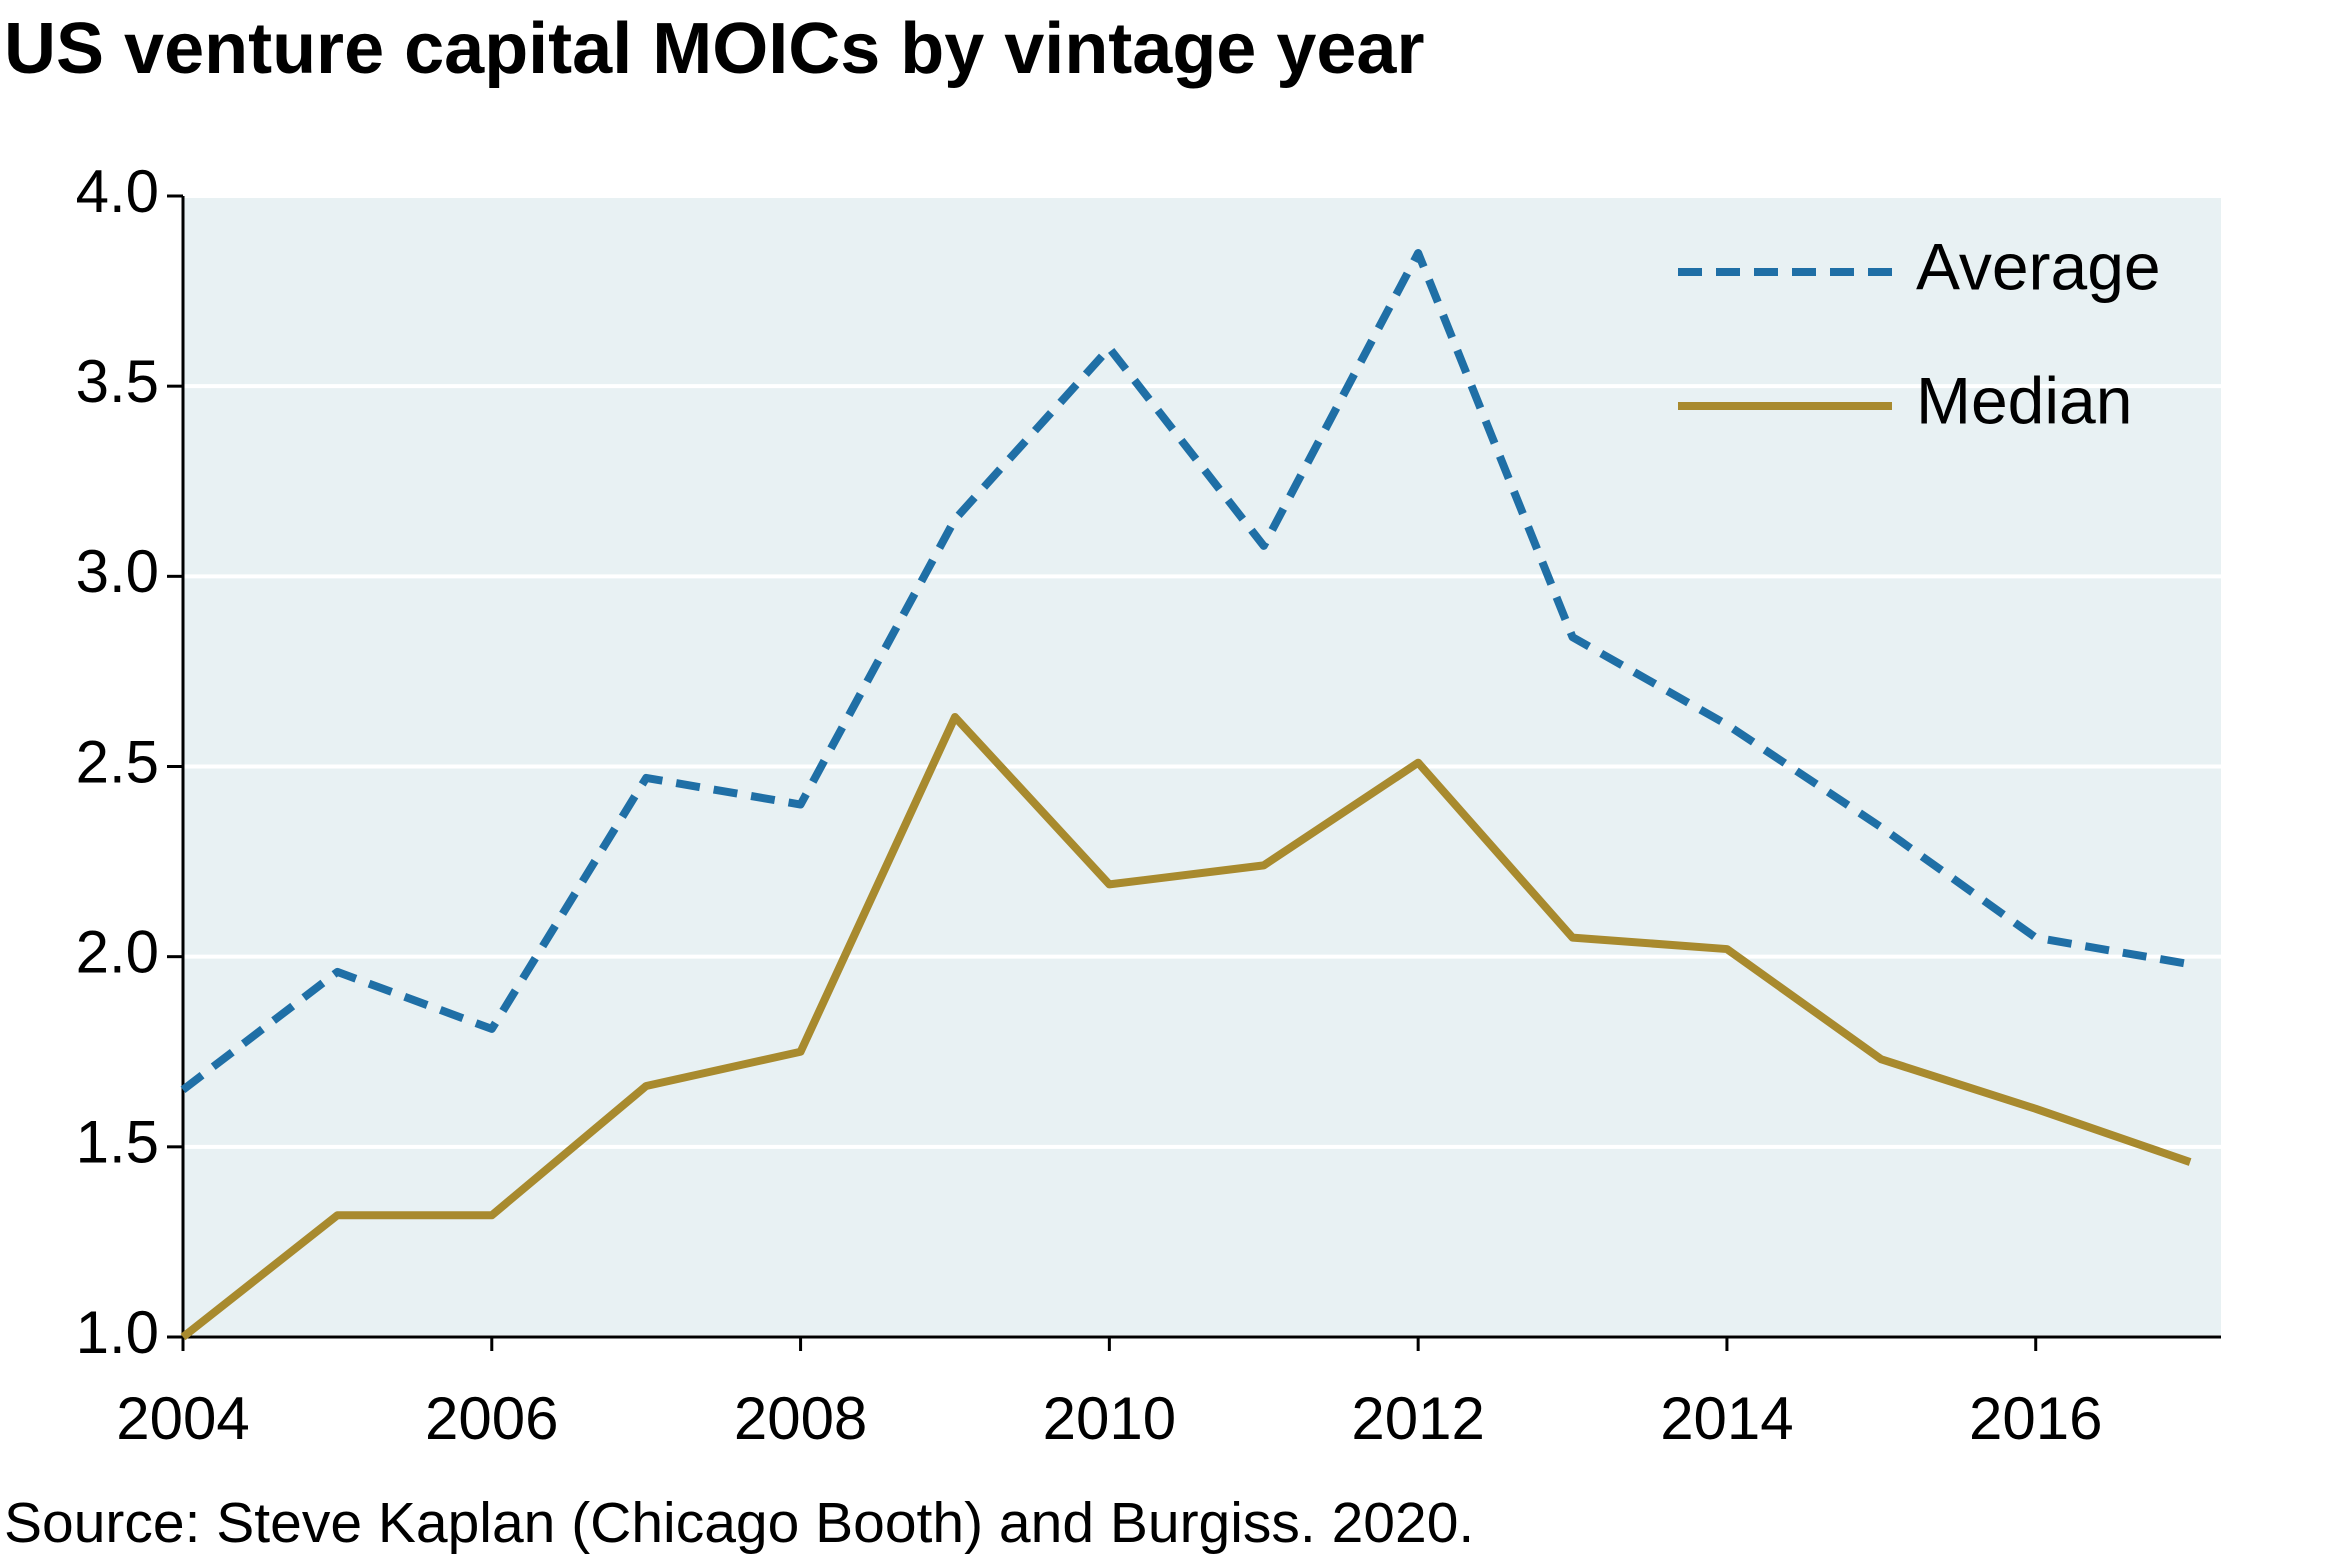 This screenshot has height=1561, width=2340. What do you see at coordinates (182, 1418) in the screenshot?
I see `x-tick-label: 2004` at bounding box center [182, 1418].